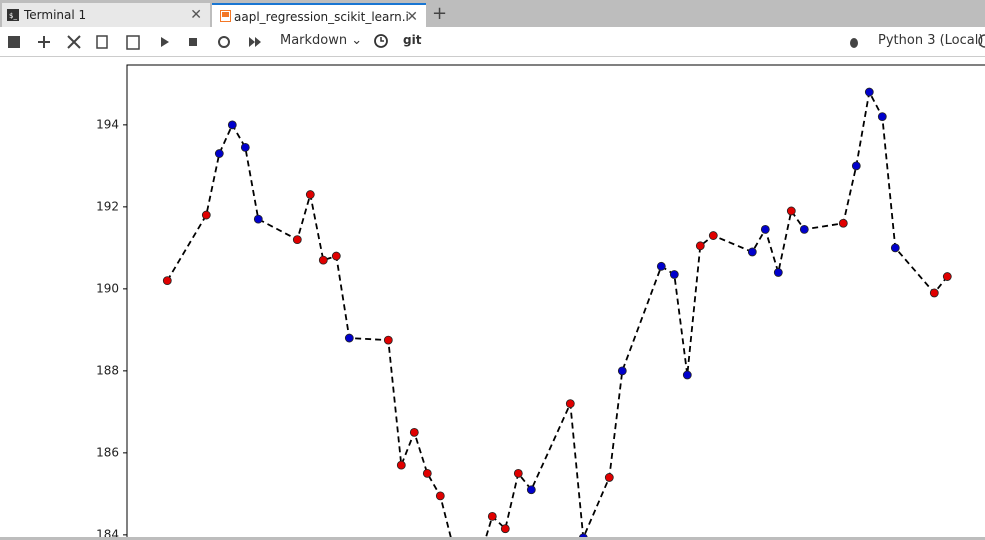 This screenshot has width=985, height=540. What do you see at coordinates (102, 42) in the screenshot?
I see `copy-icon` at bounding box center [102, 42].